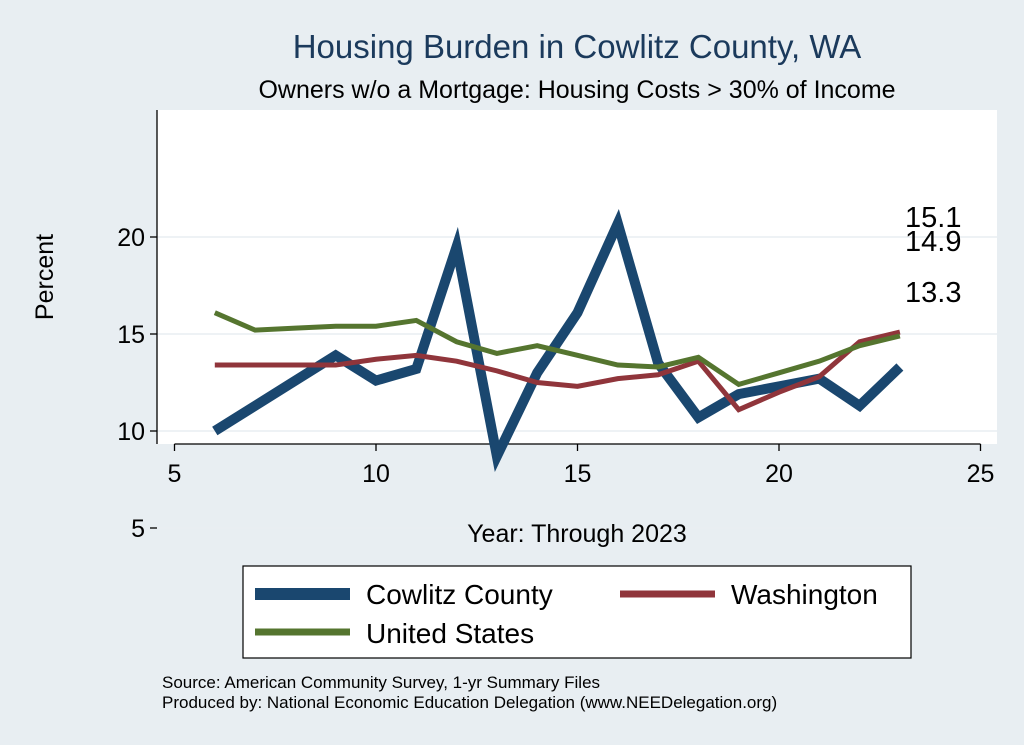  Describe the element at coordinates (557, 349) in the screenshot. I see `series-line-united-states` at that location.